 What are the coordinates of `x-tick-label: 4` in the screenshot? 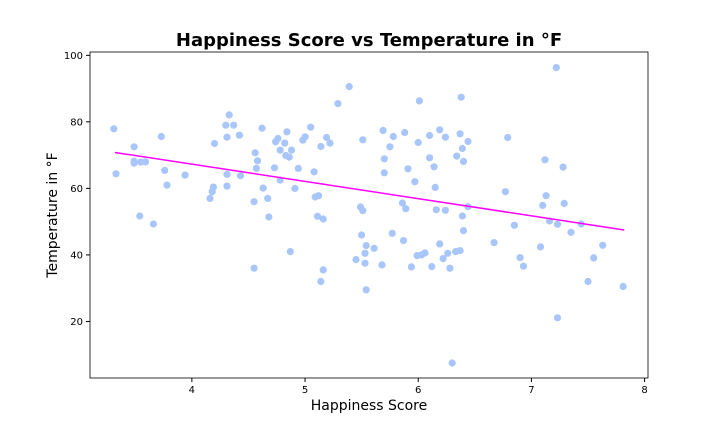 It's located at (192, 390).